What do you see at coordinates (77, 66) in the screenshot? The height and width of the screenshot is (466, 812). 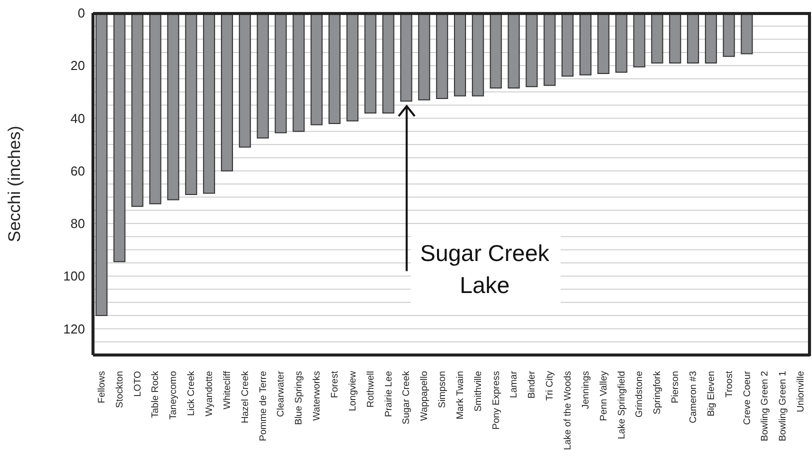 I see `y-tick-label: 20` at bounding box center [77, 66].